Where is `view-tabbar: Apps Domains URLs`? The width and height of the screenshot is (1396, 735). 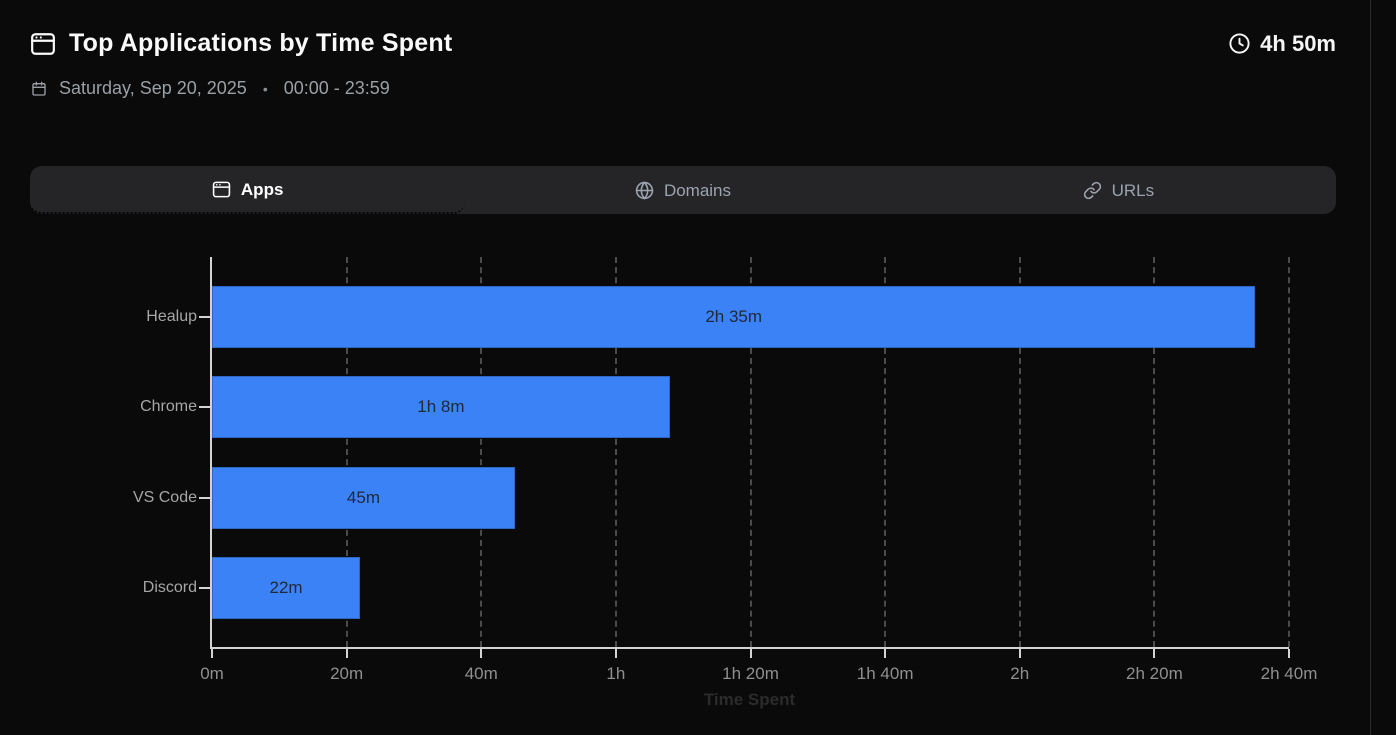
view-tabbar: Apps Domains URLs is located at coordinates (683, 190).